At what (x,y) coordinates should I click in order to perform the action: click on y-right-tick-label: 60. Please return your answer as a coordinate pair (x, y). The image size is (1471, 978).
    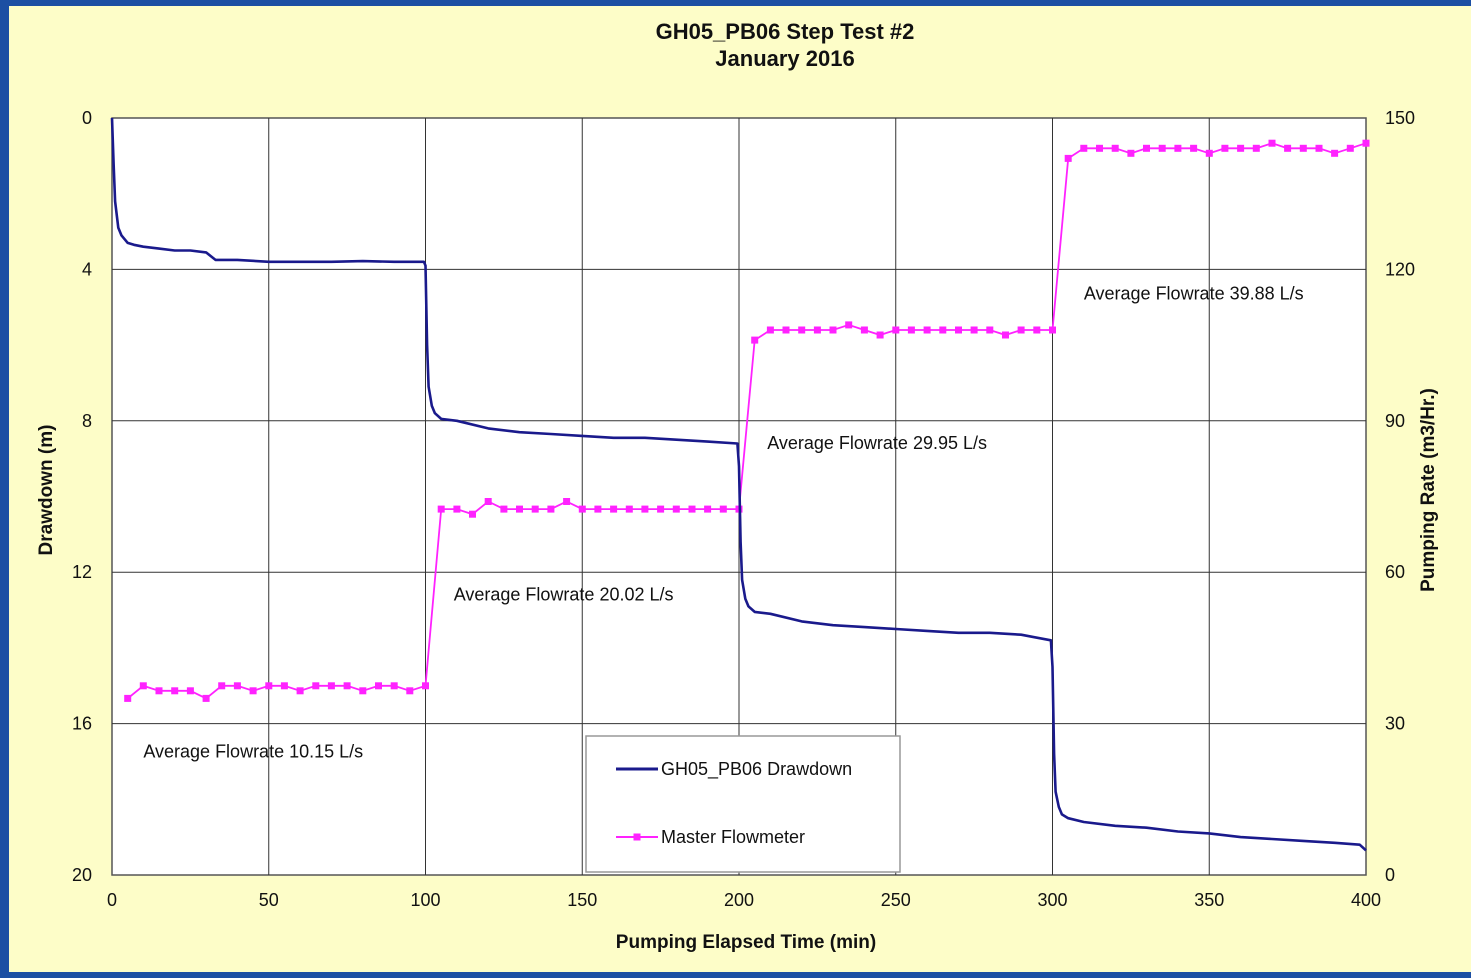
    Looking at the image, I should click on (1395, 572).